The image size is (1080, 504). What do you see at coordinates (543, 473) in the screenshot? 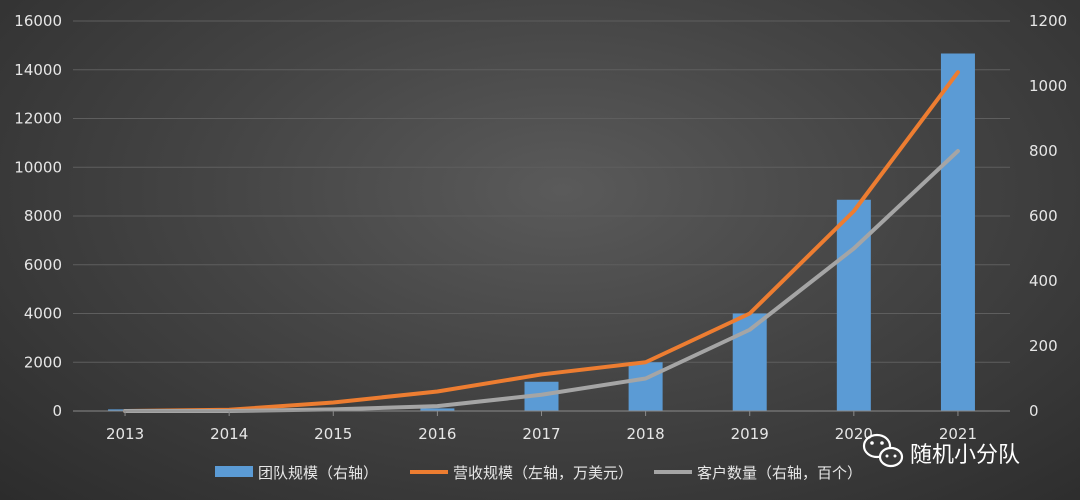
I see `legend-label: 营收规模（左轴，万美元）` at bounding box center [543, 473].